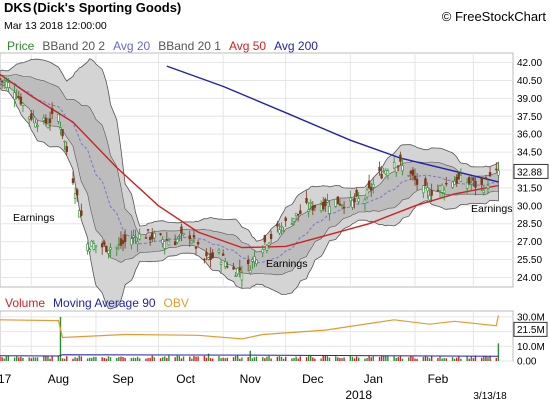 This screenshot has width=550, height=402. Describe the element at coordinates (249, 327) in the screenshot. I see `obv-line` at that location.